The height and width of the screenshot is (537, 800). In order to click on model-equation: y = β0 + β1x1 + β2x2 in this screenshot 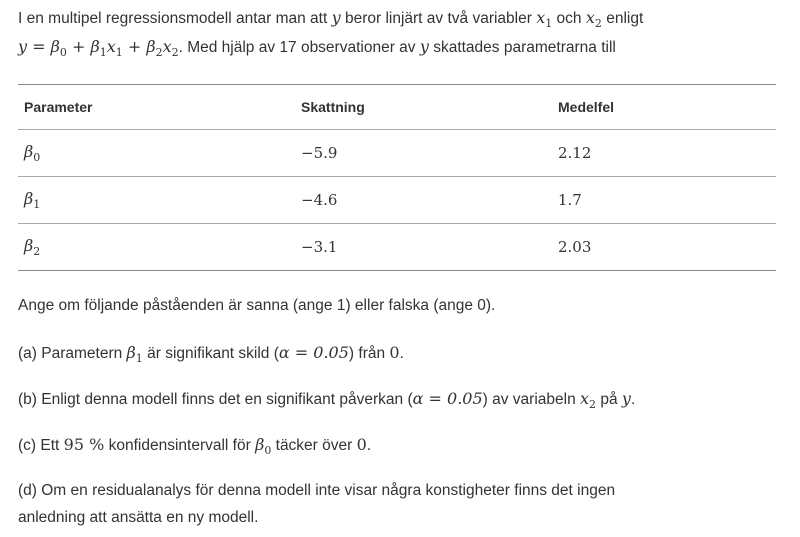, I will do `click(98, 48)`.